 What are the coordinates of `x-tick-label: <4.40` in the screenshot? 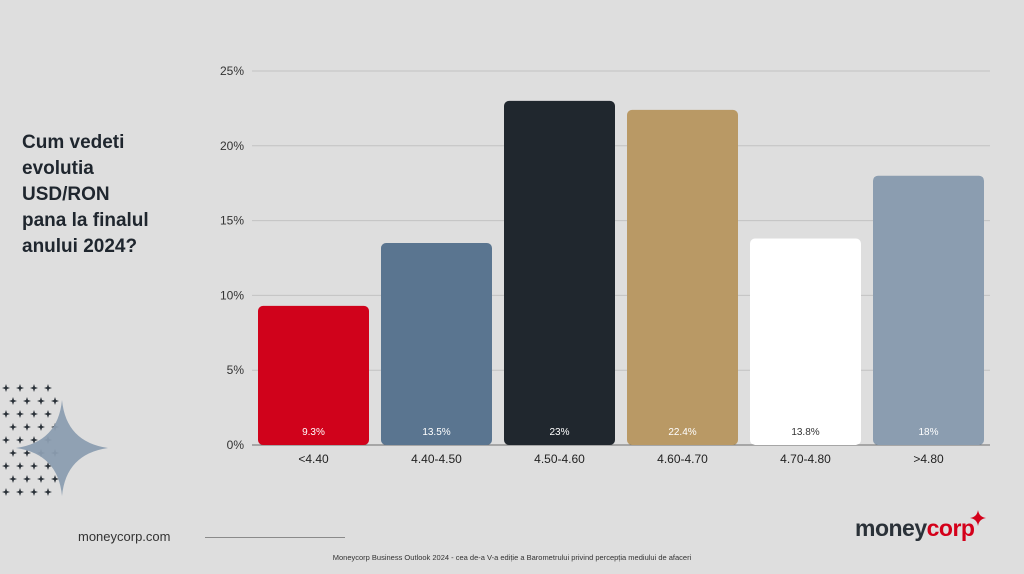 It's located at (313, 459).